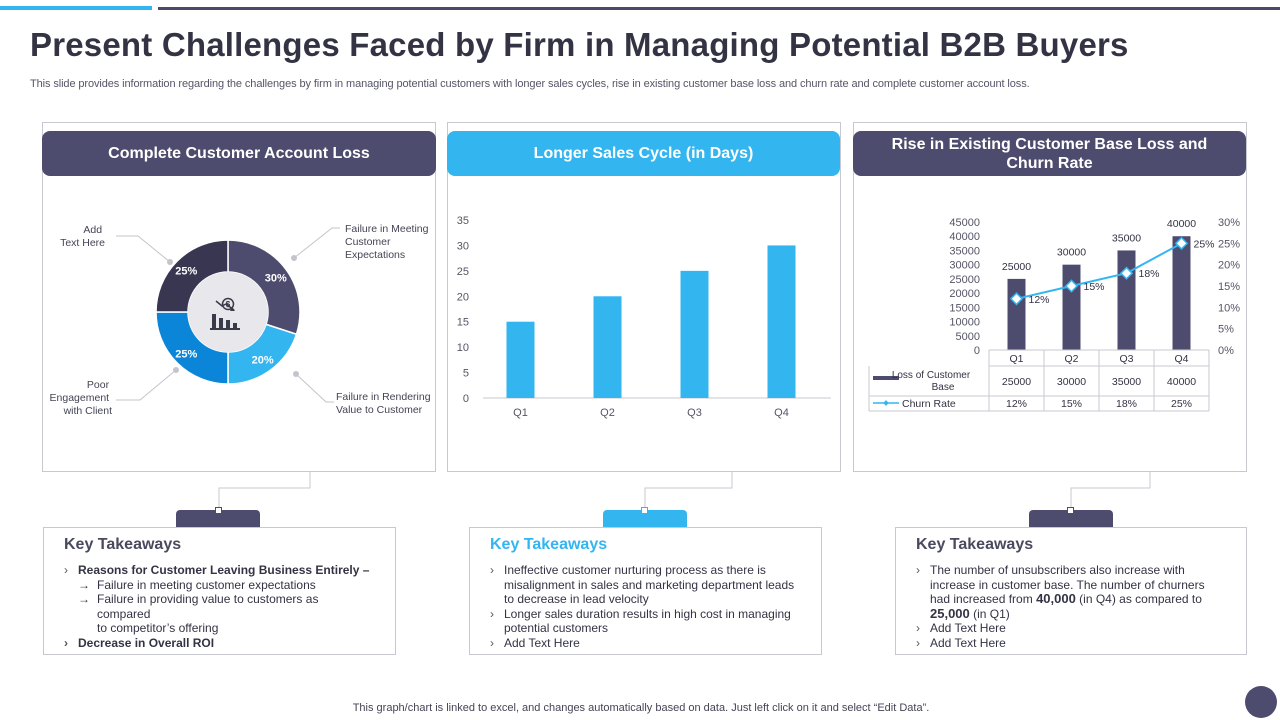 The width and height of the screenshot is (1280, 720). I want to click on bar-value-label: 25000, so click(1016, 267).